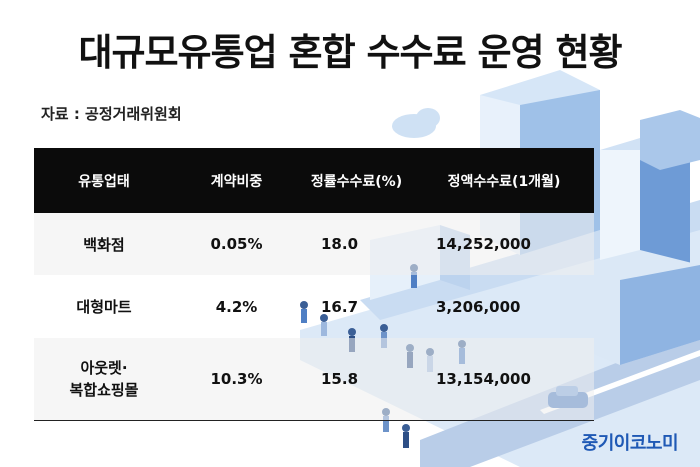 This screenshot has width=700, height=467. Describe the element at coordinates (236, 181) in the screenshot. I see `header-share: 계약비중` at that location.